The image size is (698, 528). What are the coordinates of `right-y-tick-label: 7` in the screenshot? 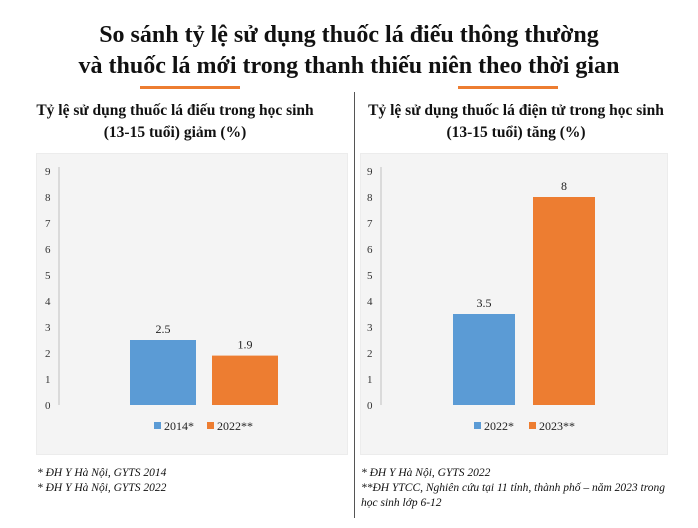 It's located at (370, 224).